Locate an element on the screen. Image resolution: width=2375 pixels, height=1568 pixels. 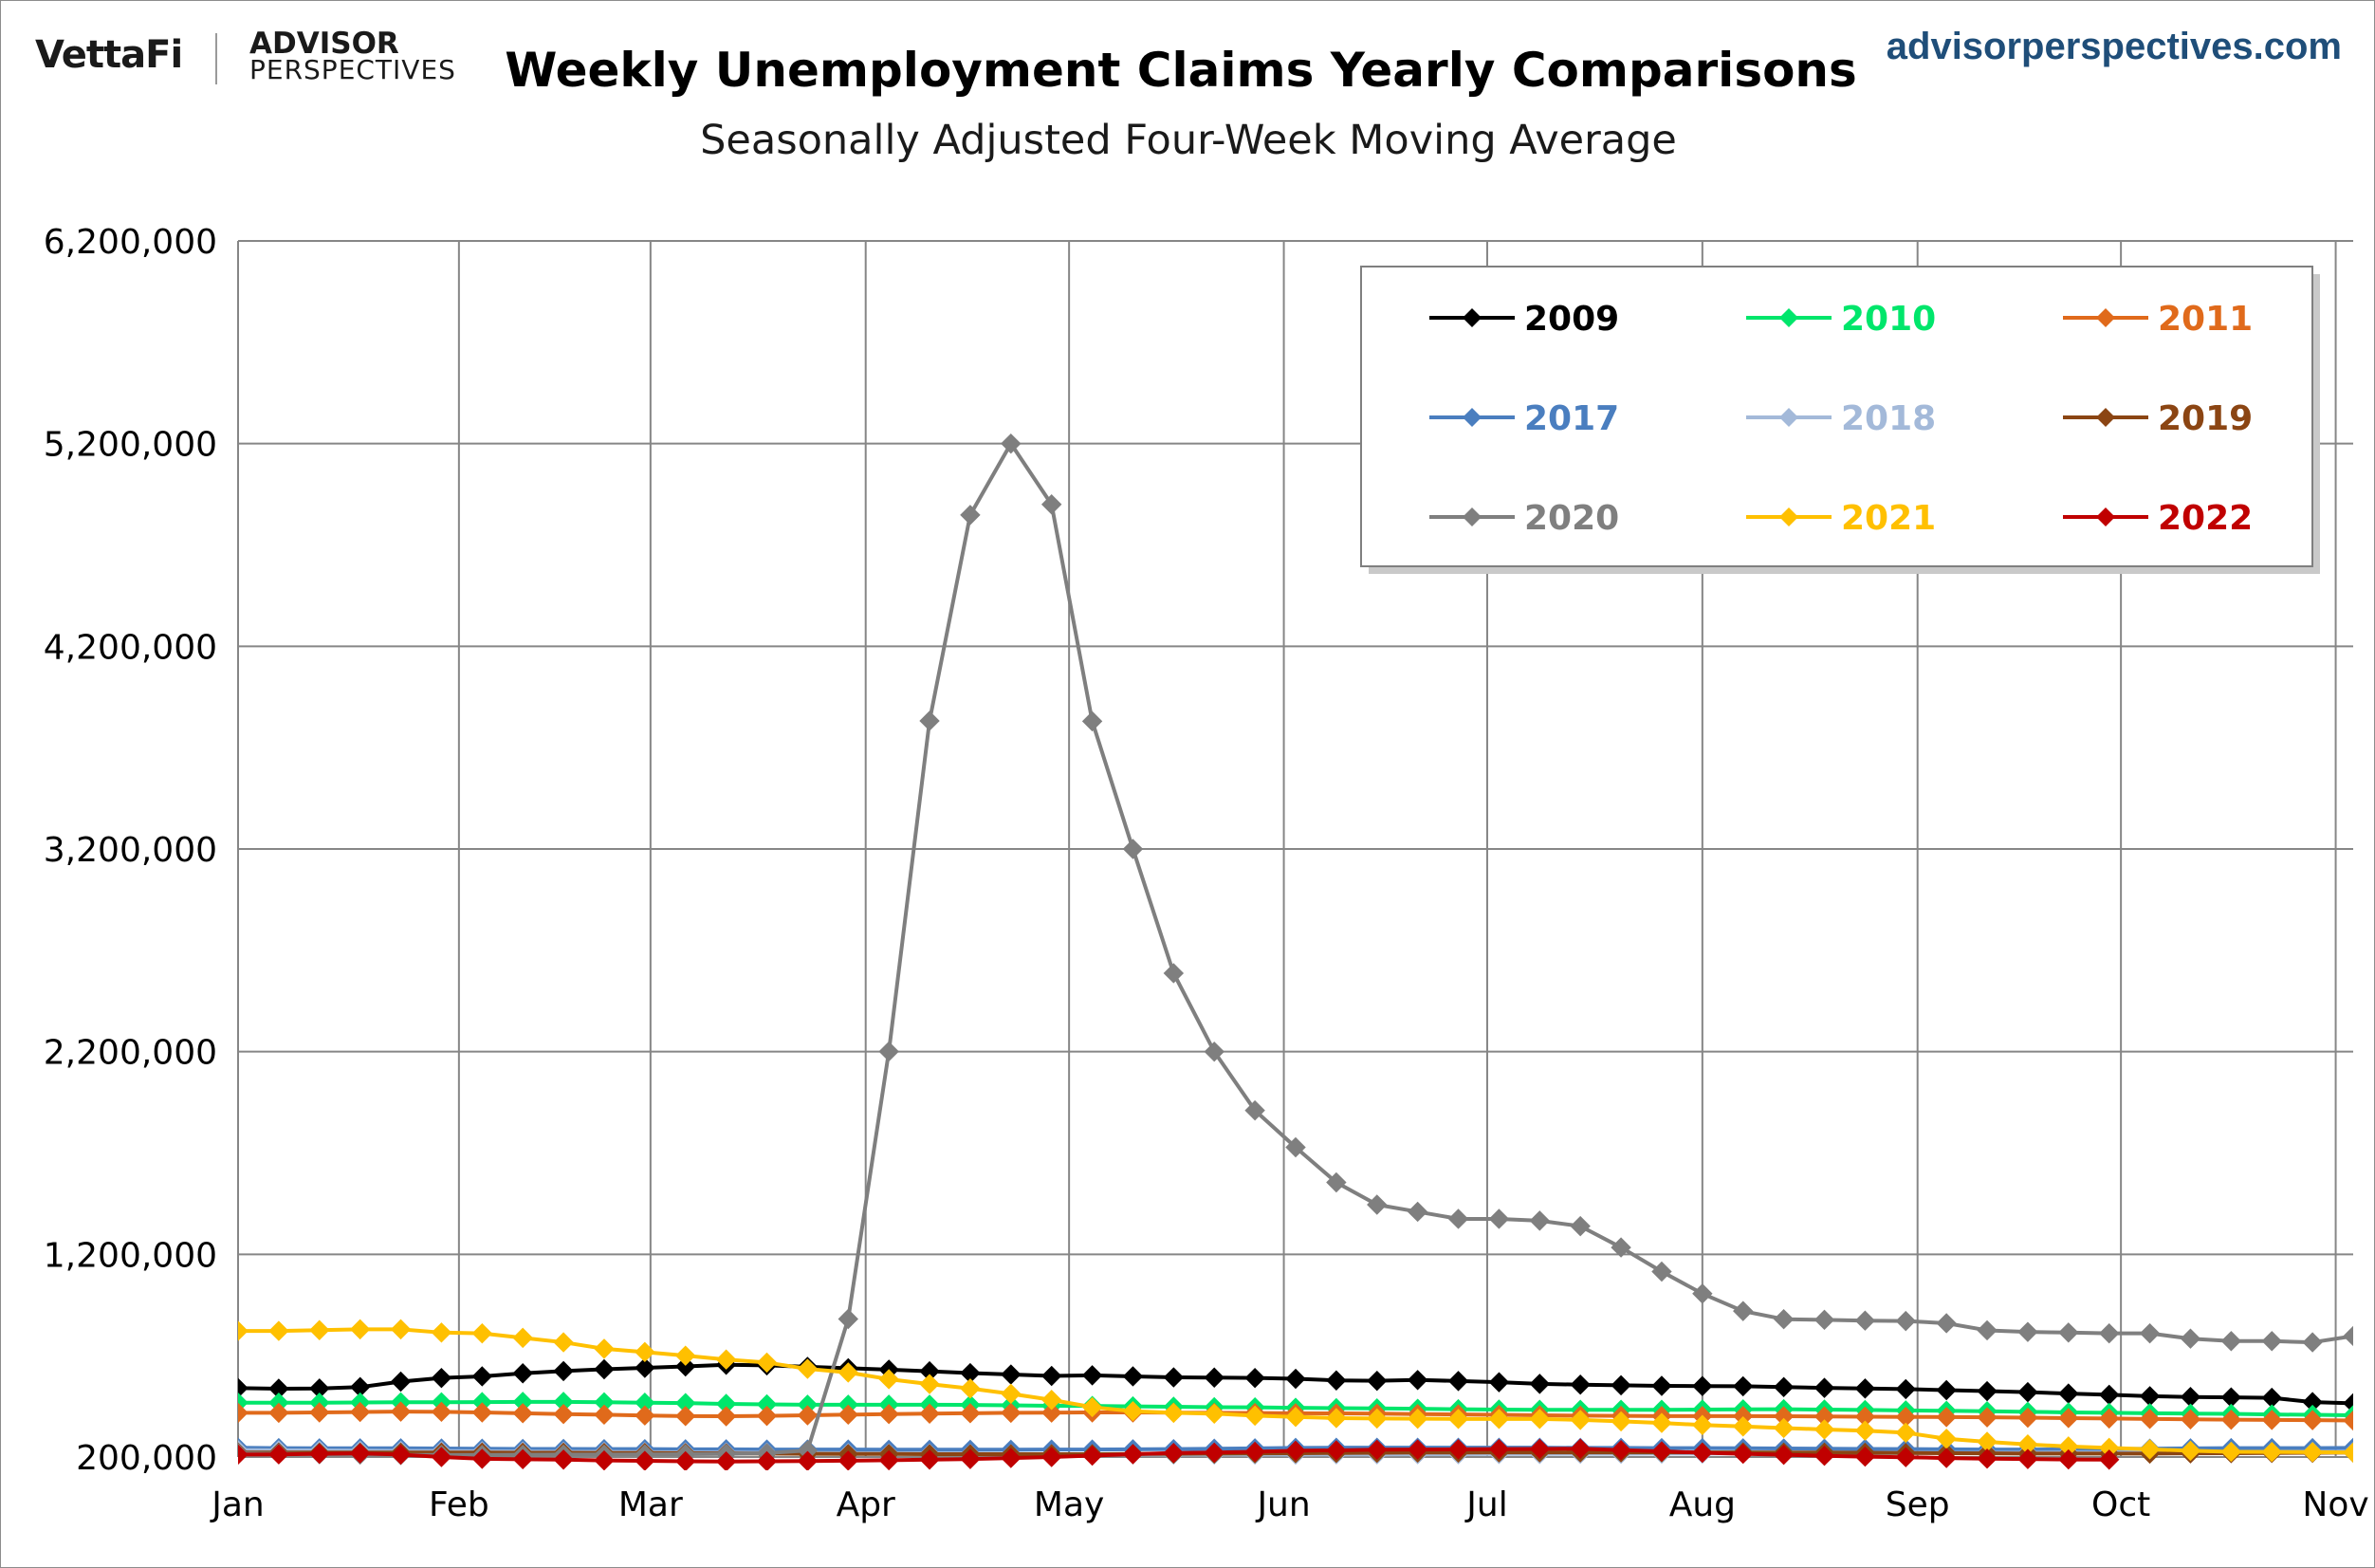
y-tick-label: 5,200,000 is located at coordinates (130, 446).